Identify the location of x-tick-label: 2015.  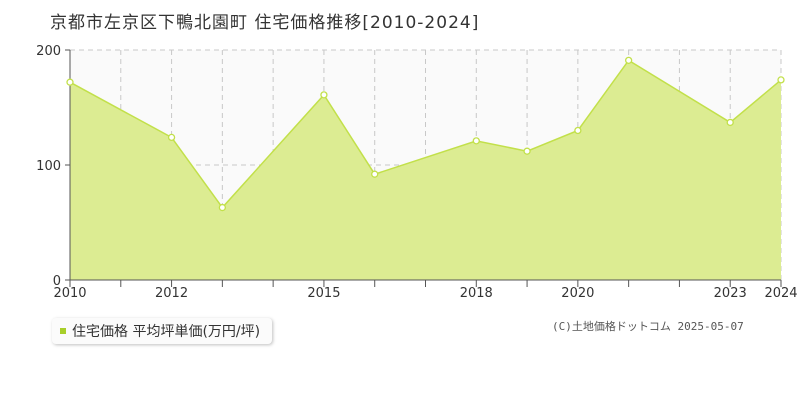
(323, 293).